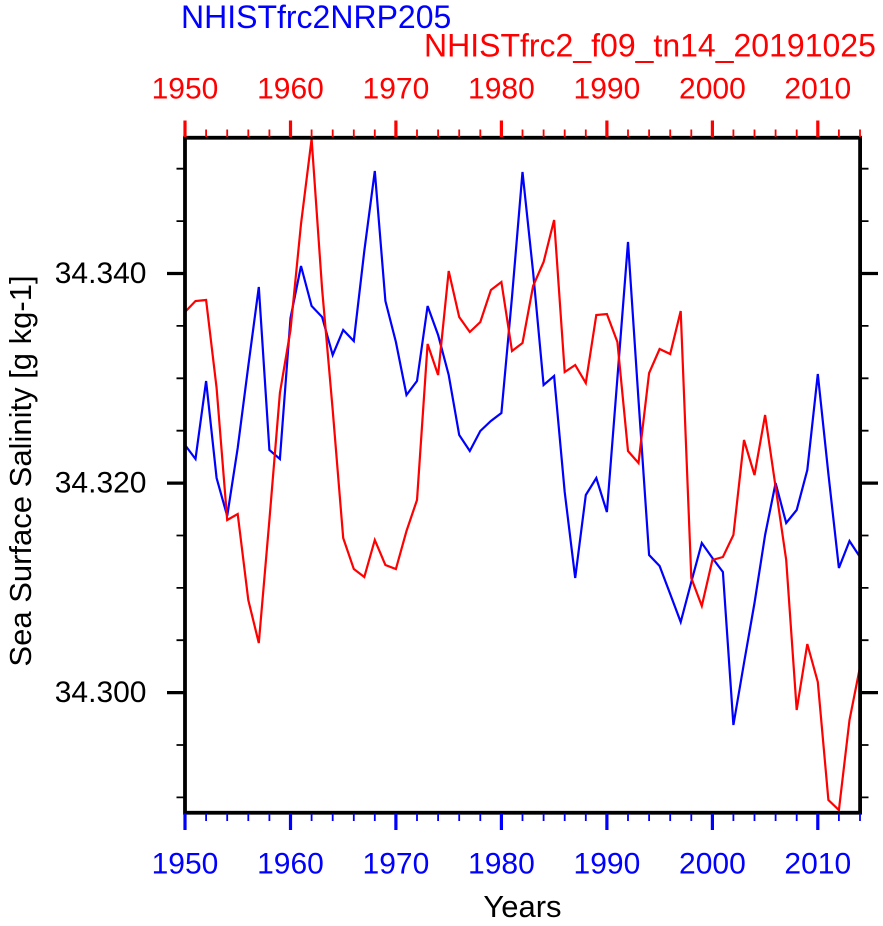  I want to click on svg-text: 34.340, so click(101, 273).